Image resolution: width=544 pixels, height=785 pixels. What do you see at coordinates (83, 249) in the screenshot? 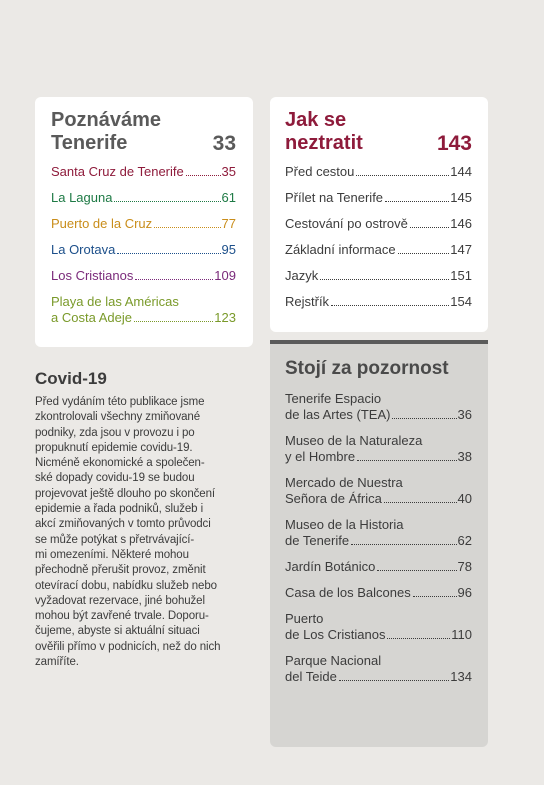
I see `toc-entry-label: La Orotava` at bounding box center [83, 249].